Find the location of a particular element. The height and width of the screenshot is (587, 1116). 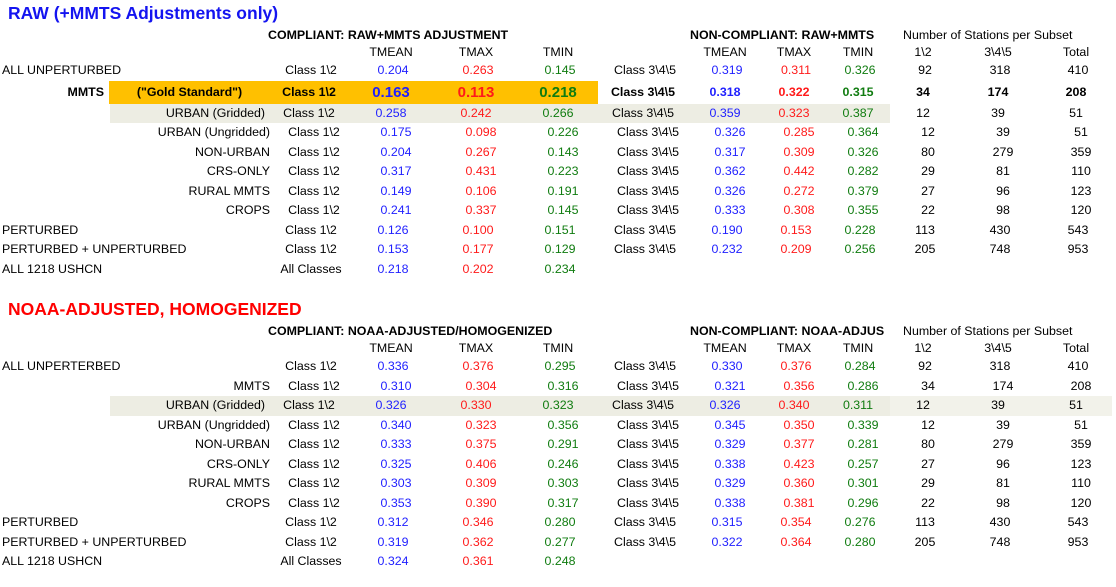

count-class345: 430 is located at coordinates (1000, 522).